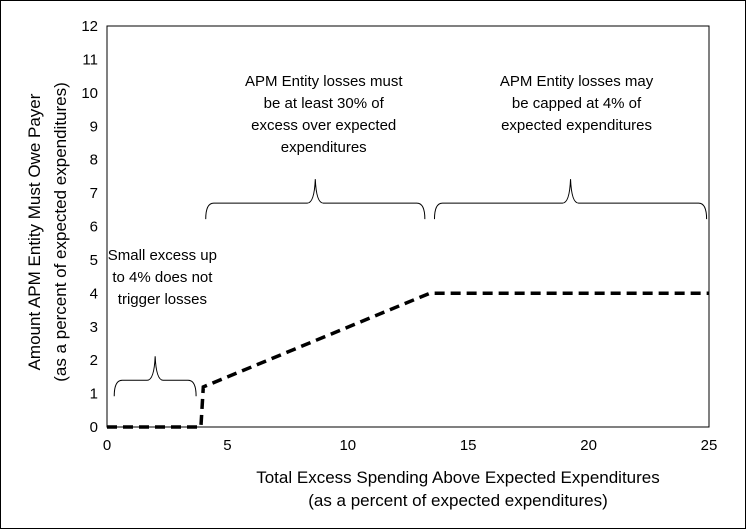 The width and height of the screenshot is (746, 529). What do you see at coordinates (162, 277) in the screenshot?
I see `annotation-text: to 4% does not` at bounding box center [162, 277].